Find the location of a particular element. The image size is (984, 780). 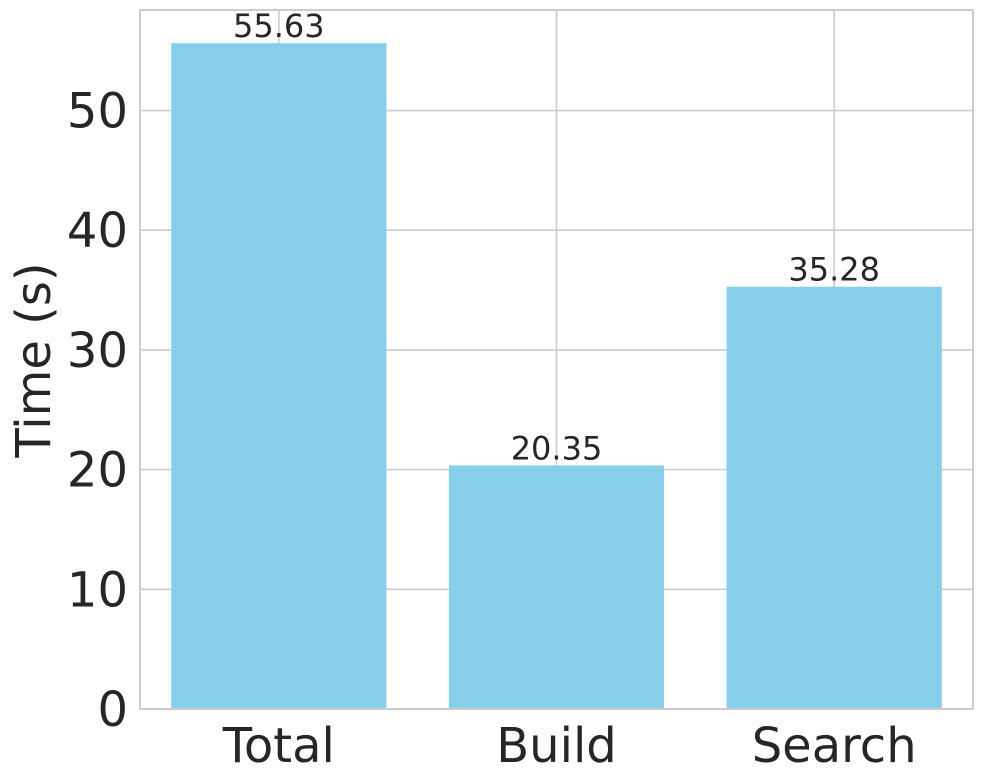

x-tick-labels: Total Build Search is located at coordinates (569, 746).